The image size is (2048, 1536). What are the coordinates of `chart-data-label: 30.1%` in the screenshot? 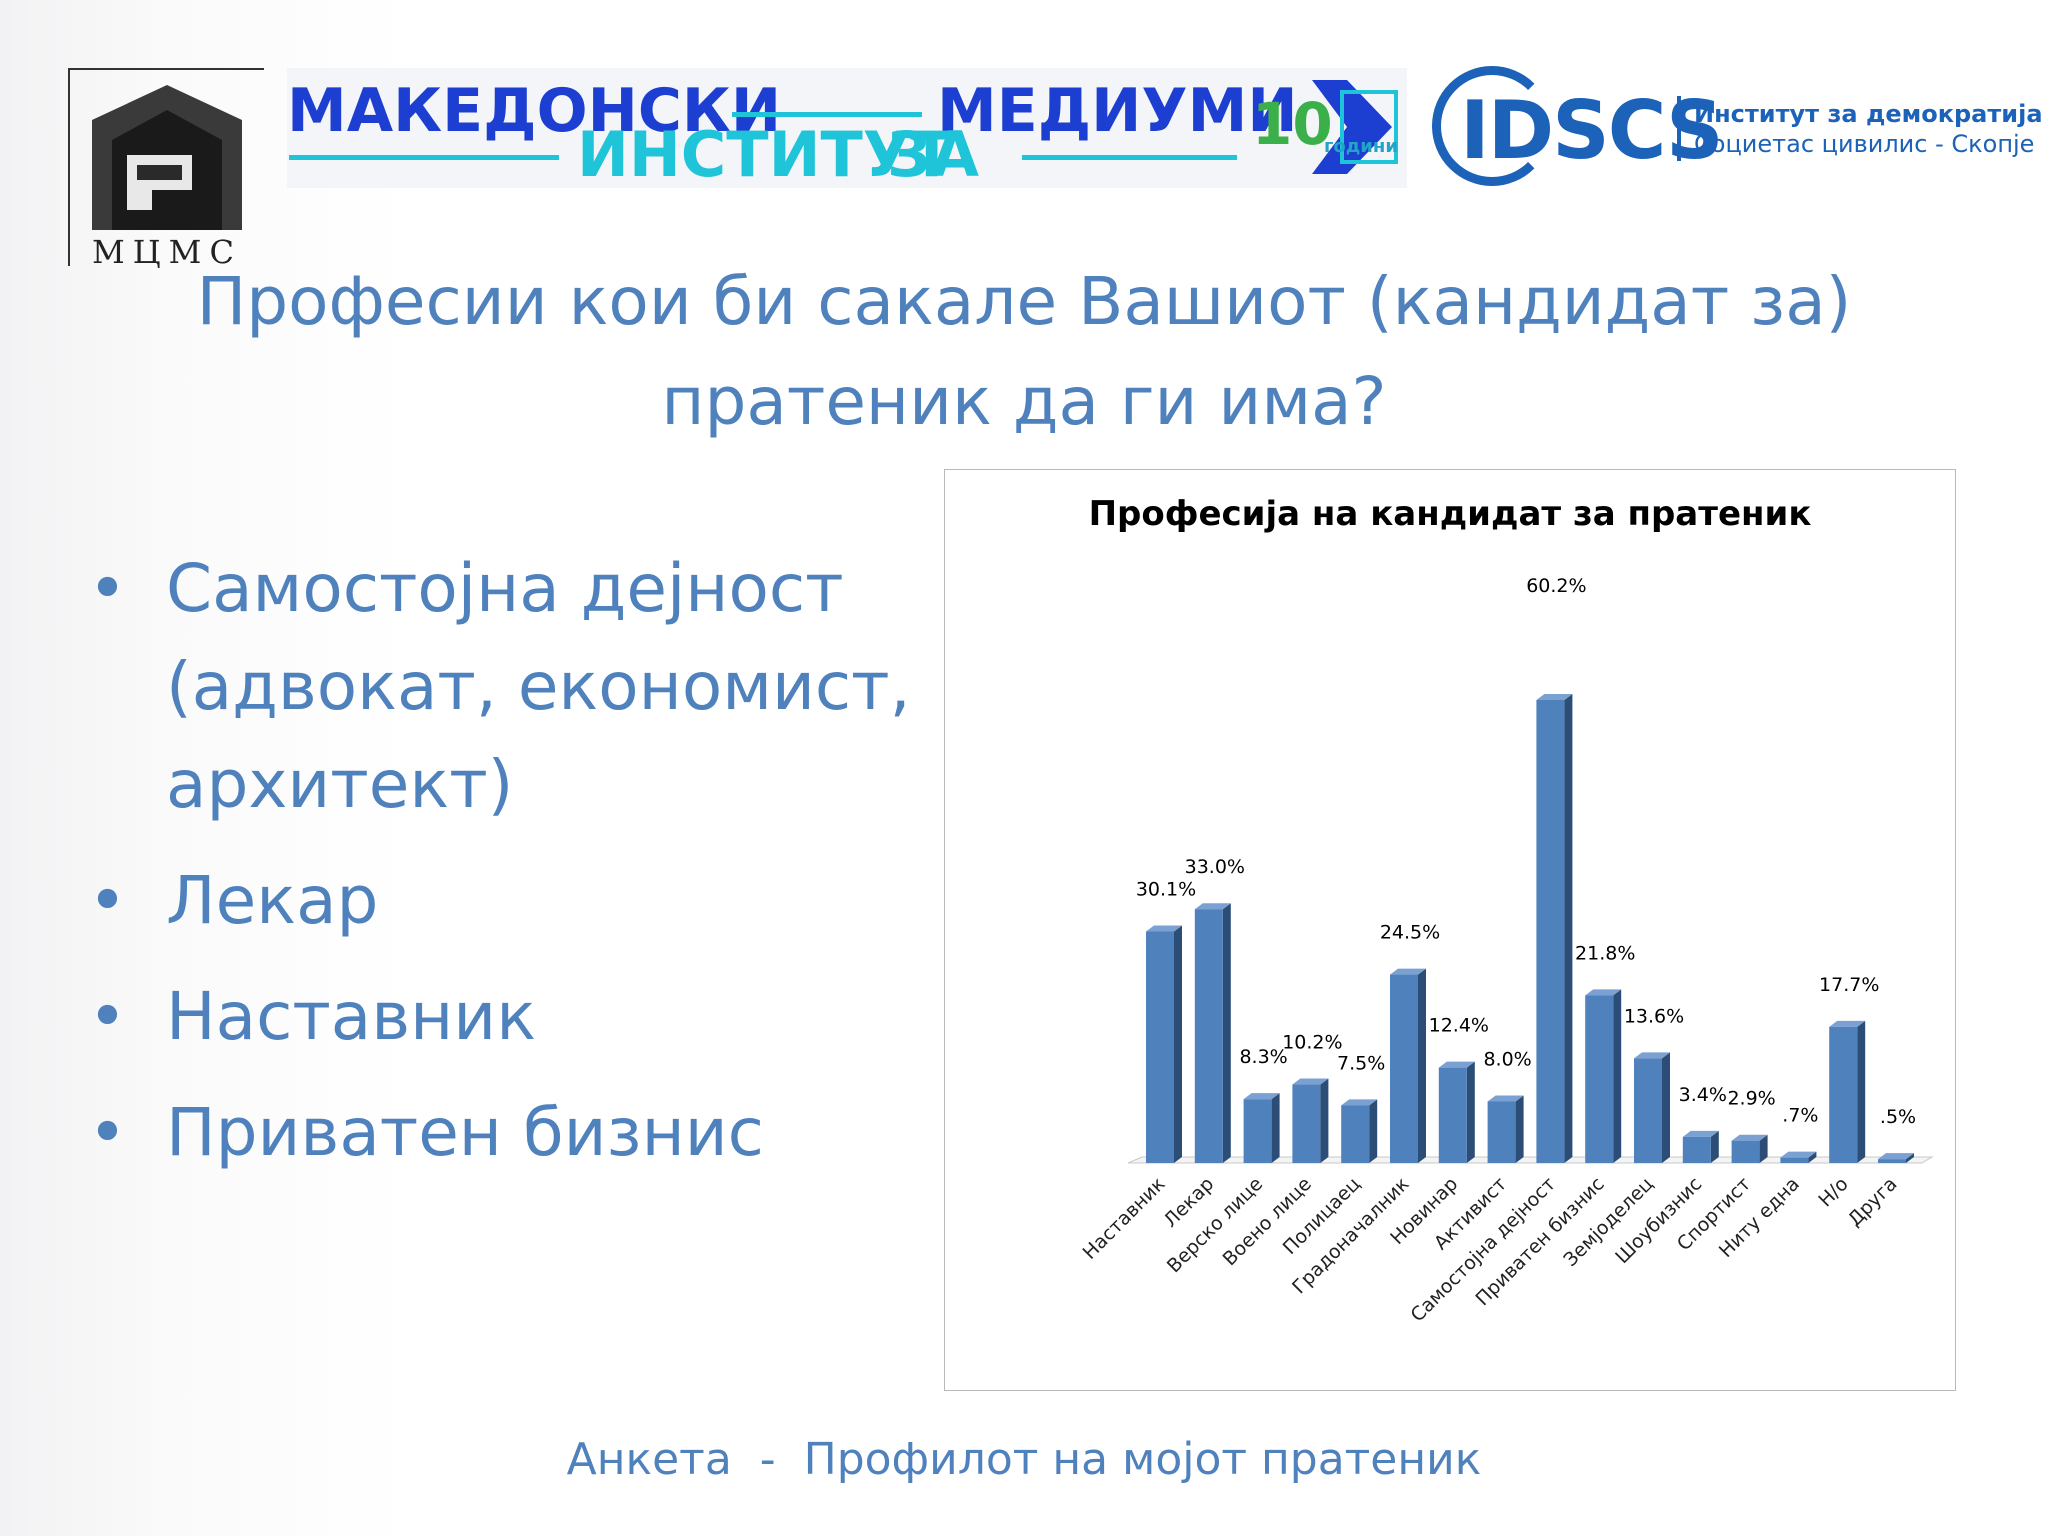 It's located at (1166, 890).